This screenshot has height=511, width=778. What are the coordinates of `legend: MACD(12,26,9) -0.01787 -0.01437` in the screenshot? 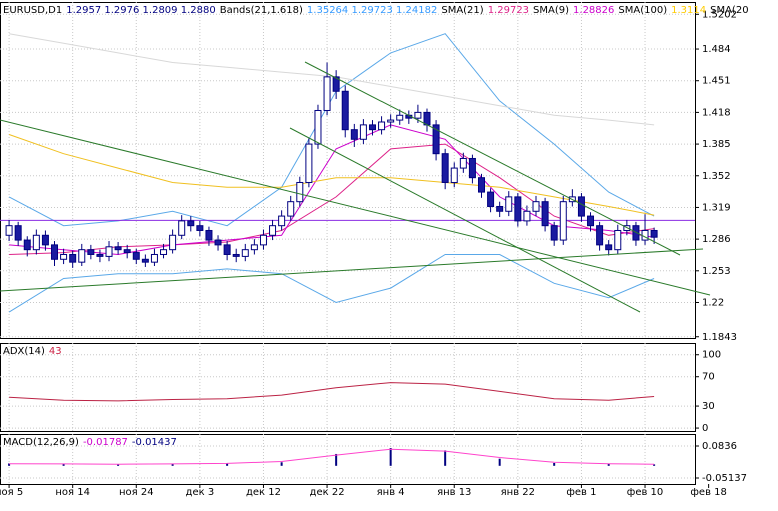 It's located at (90, 442).